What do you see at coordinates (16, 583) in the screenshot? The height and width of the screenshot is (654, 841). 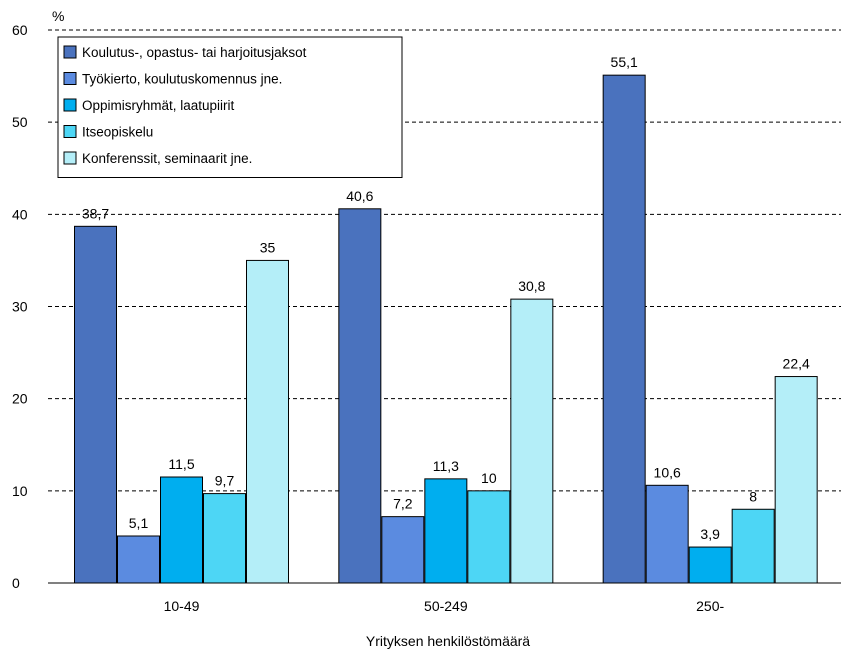 I see `y-tick-label: 0` at bounding box center [16, 583].